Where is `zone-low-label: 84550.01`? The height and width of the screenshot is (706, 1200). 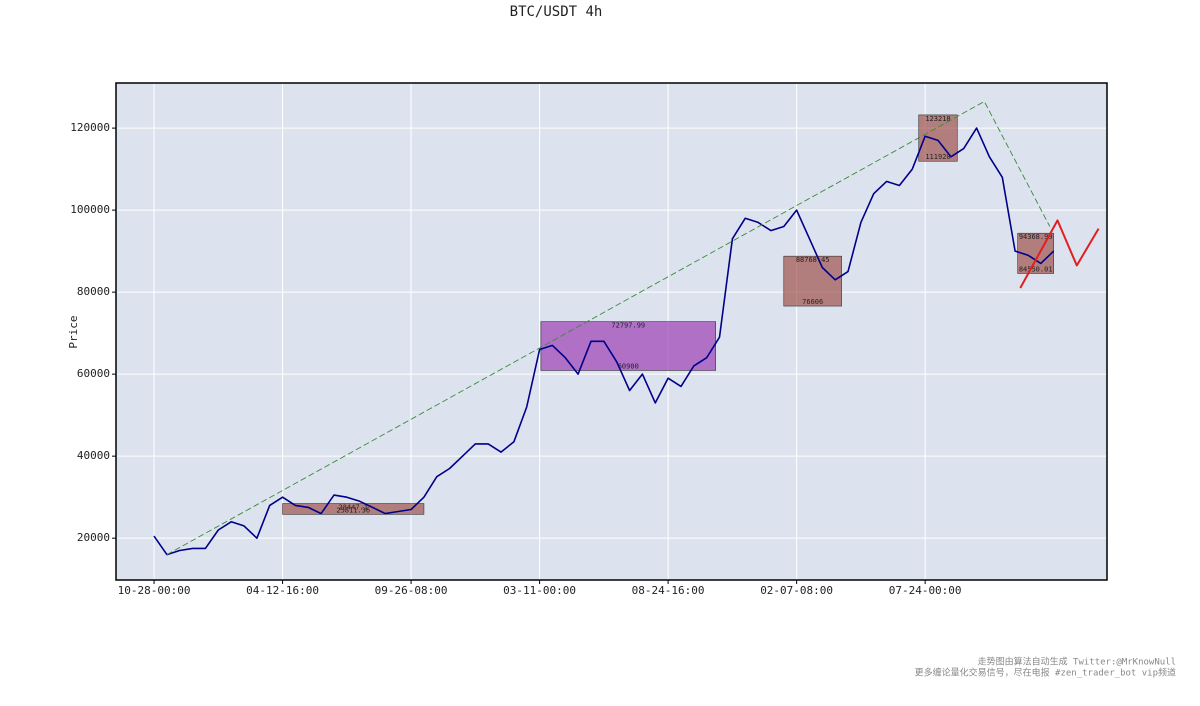 zone-low-label: 84550.01 is located at coordinates (1036, 269).